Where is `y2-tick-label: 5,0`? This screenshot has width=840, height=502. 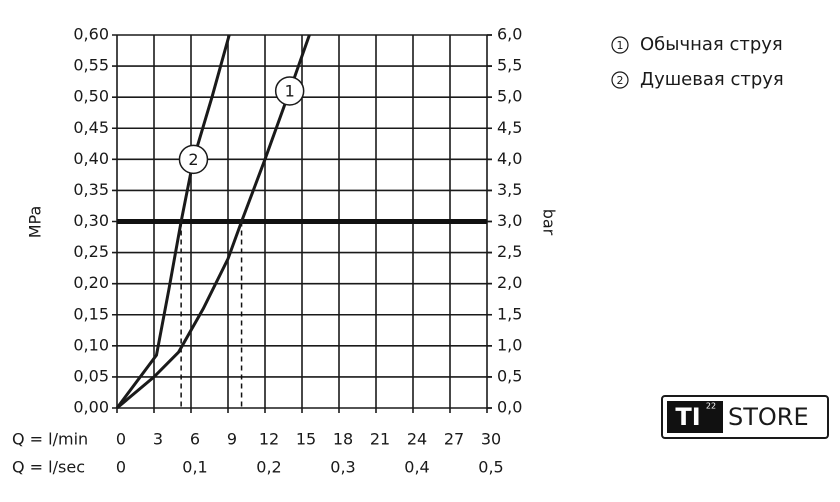 y2-tick-label: 5,0 is located at coordinates (509, 96).